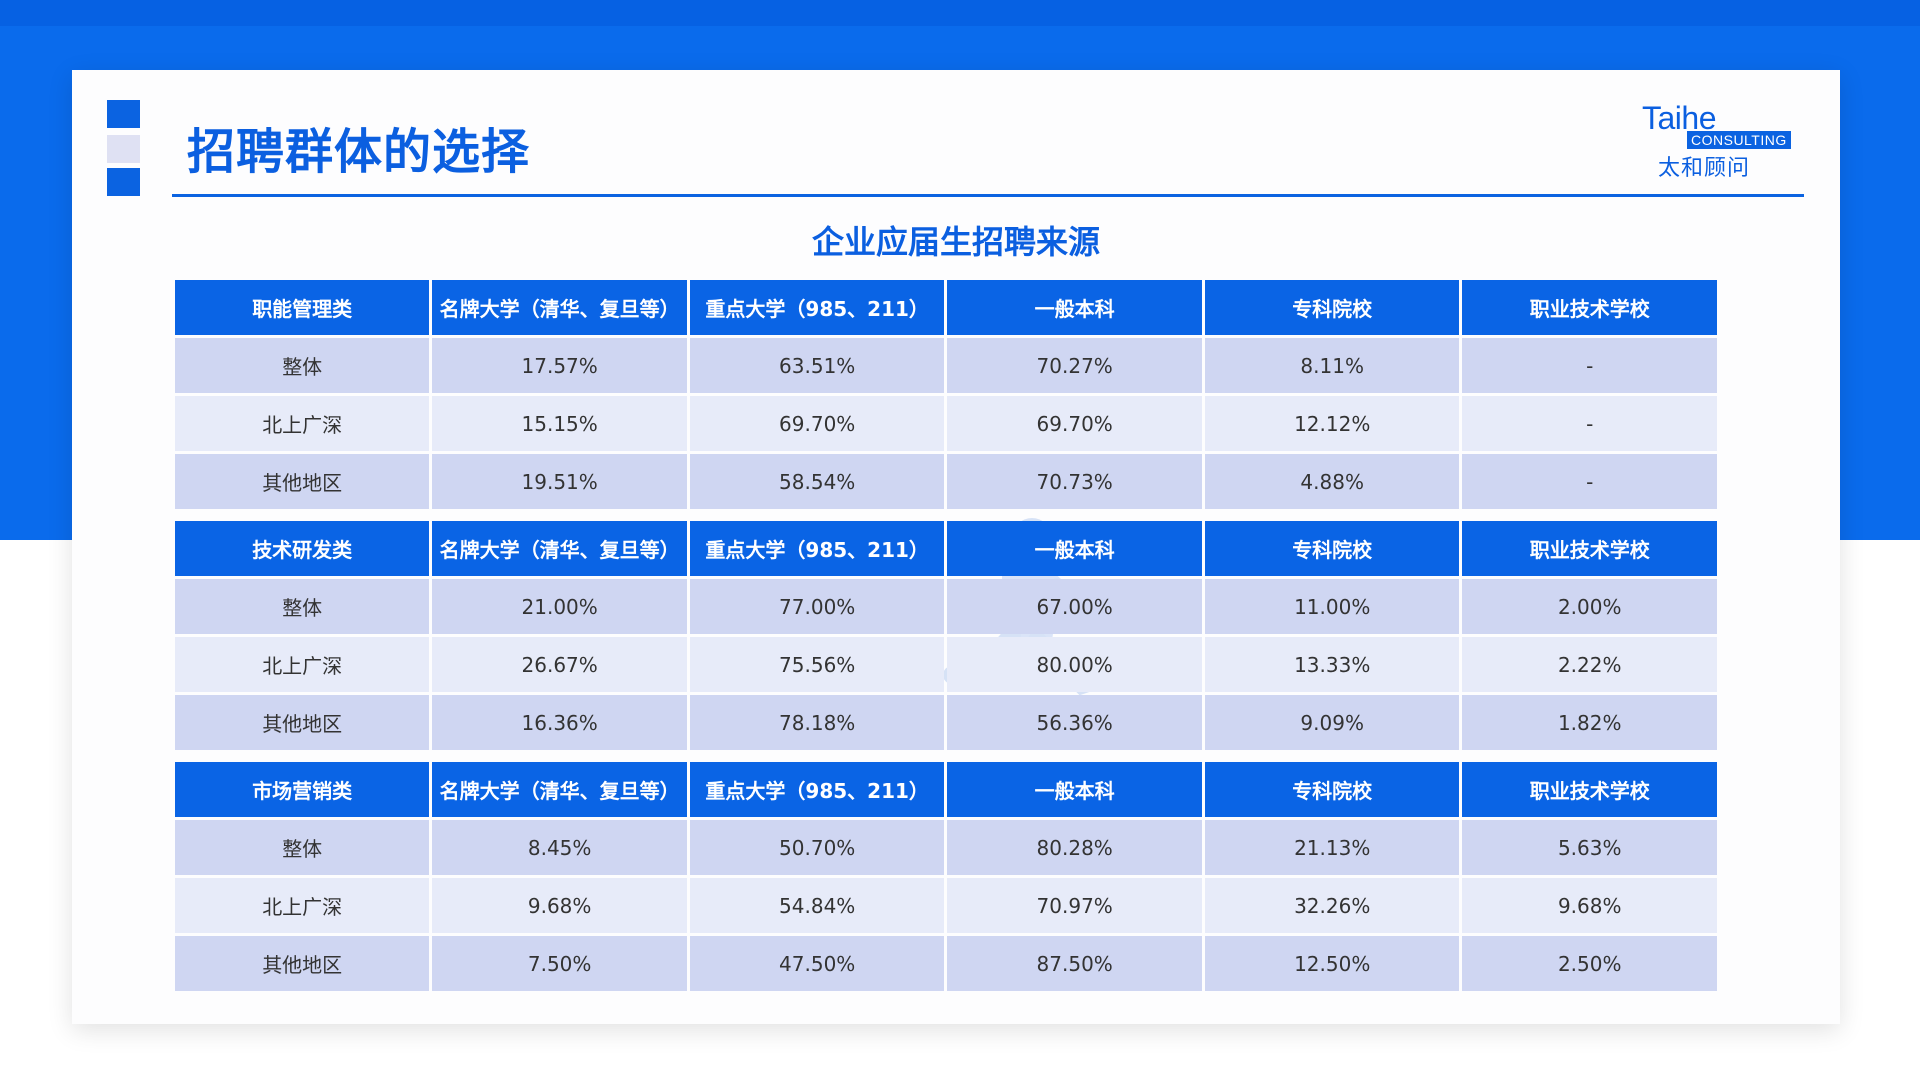 The height and width of the screenshot is (1080, 1920). Describe the element at coordinates (817, 847) in the screenshot. I see `table-cell: 50.70%` at that location.